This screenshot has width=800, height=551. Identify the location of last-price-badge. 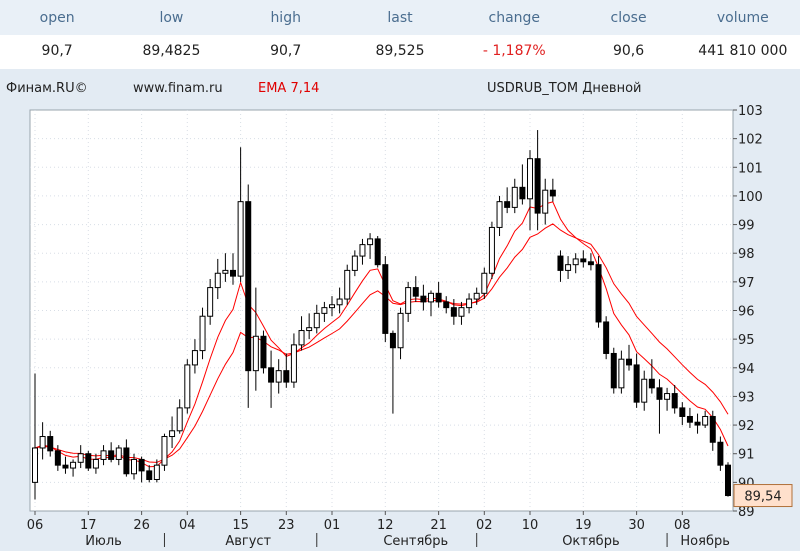
(763, 496).